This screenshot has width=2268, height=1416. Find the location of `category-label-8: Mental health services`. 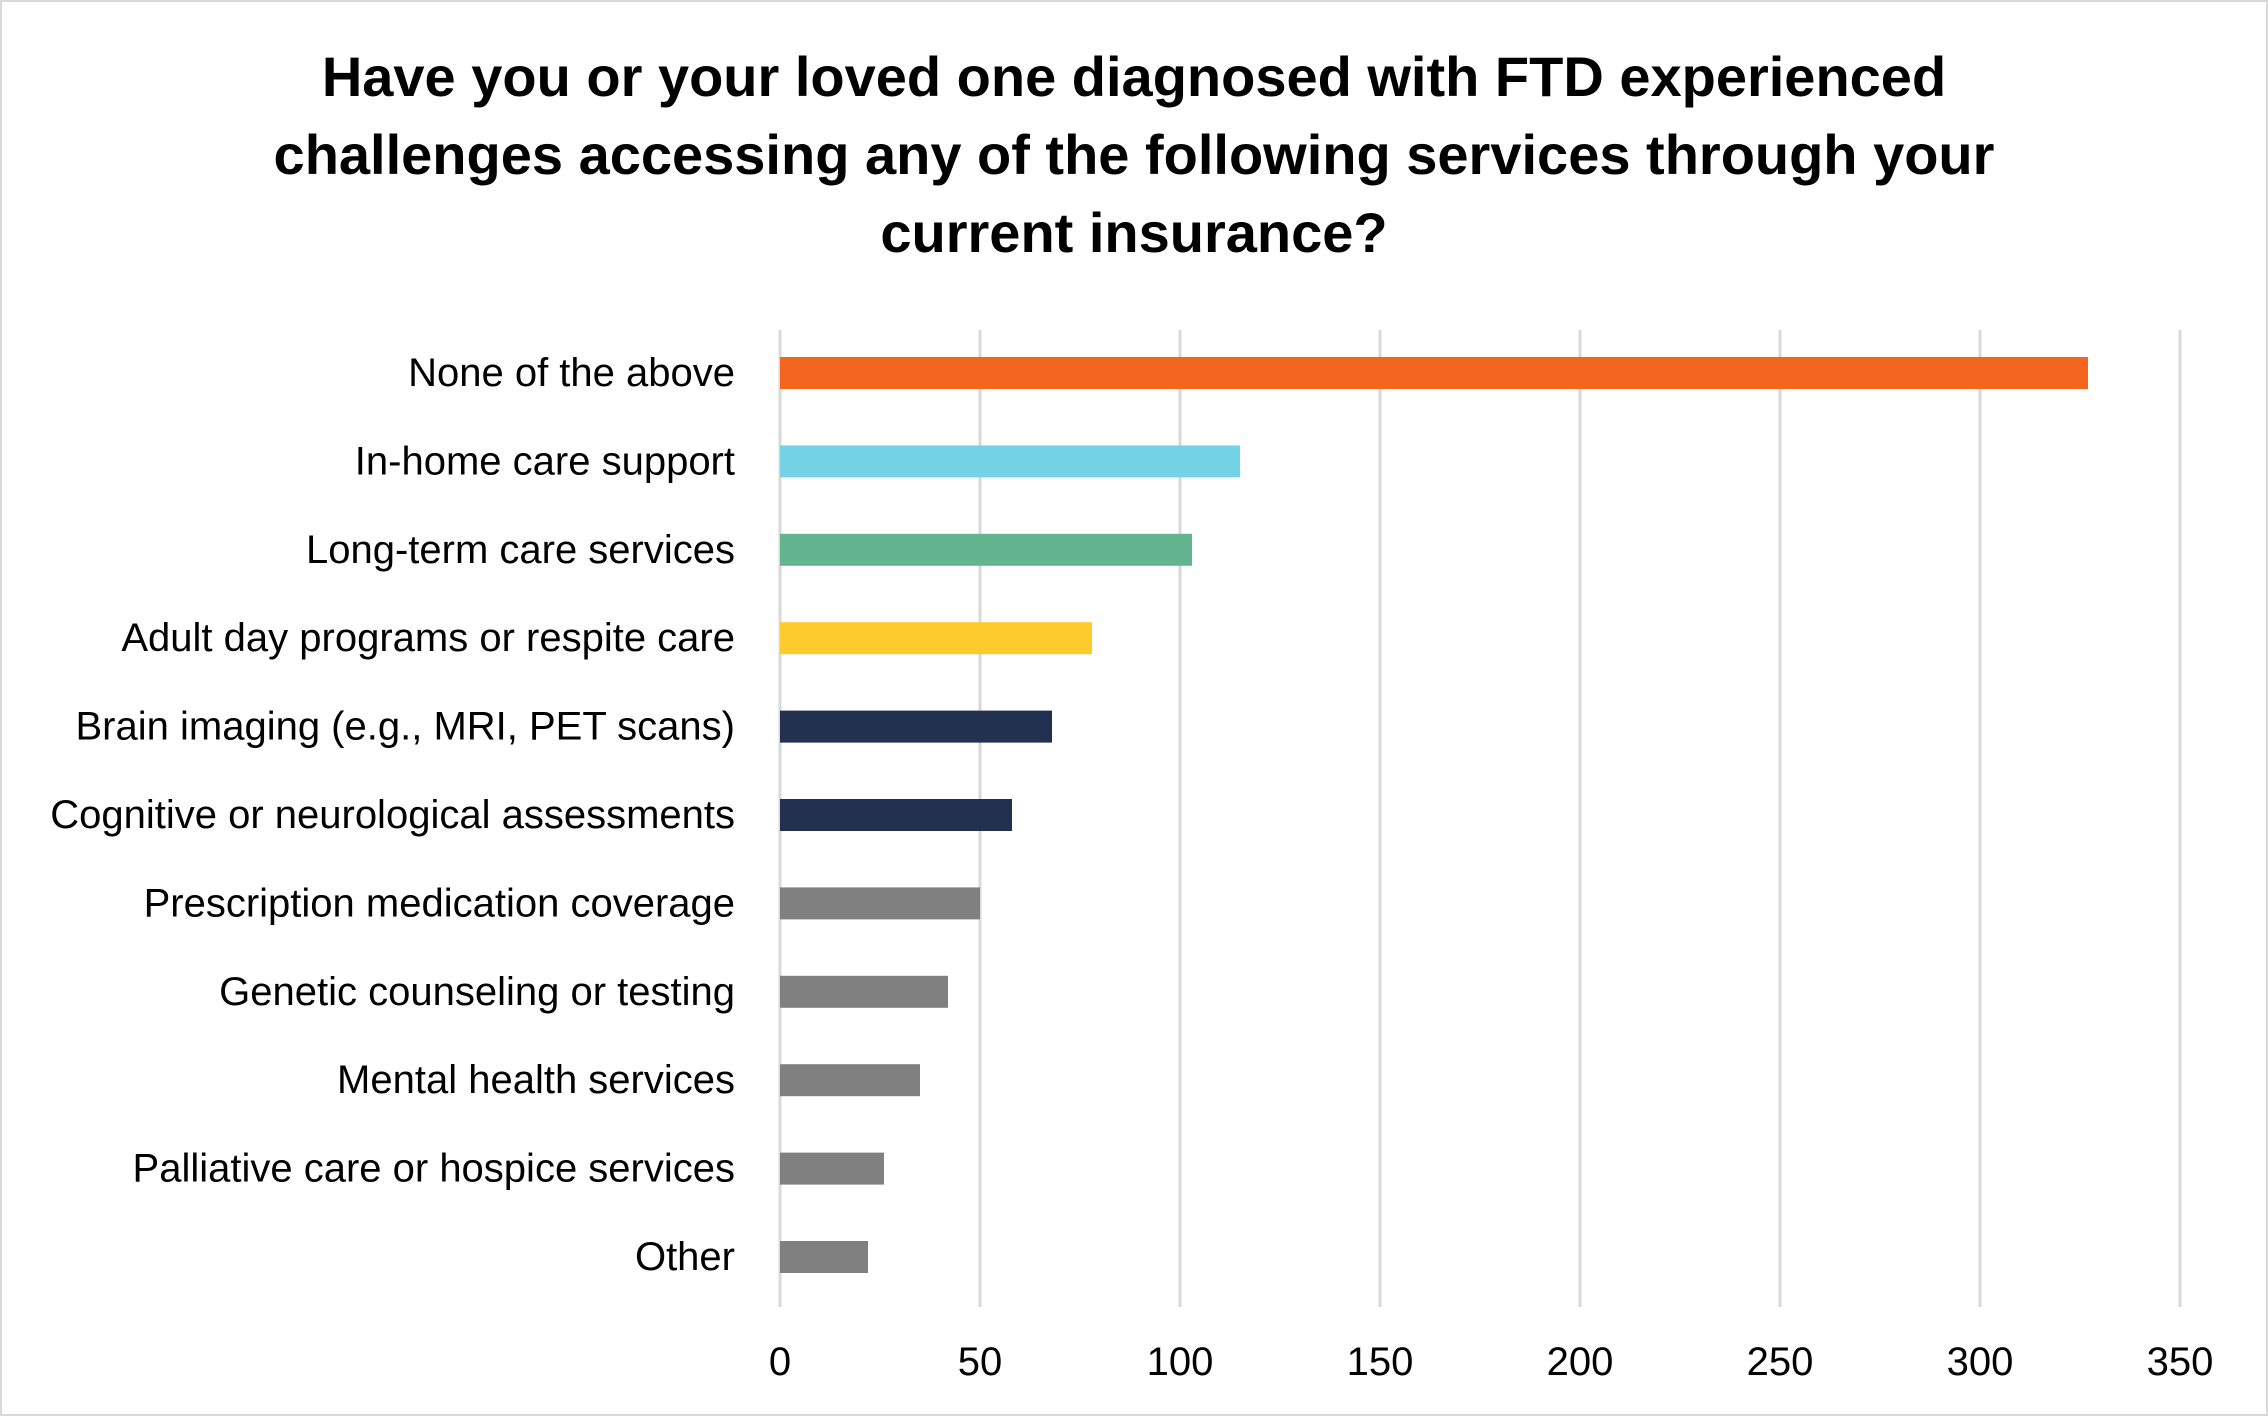

category-label-8: Mental health services is located at coordinates (536, 1080).